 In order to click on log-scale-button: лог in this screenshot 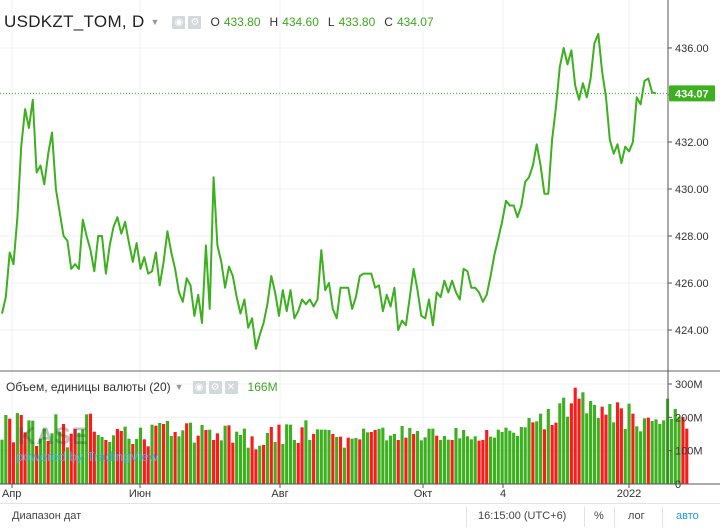, I will do `click(636, 516)`.